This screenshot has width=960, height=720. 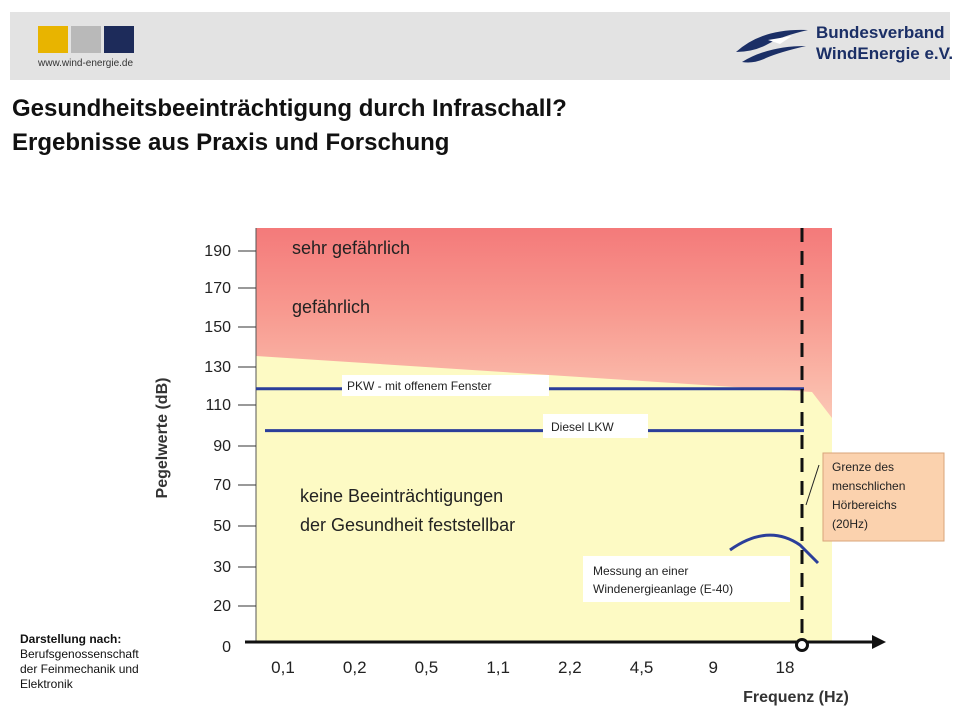 What do you see at coordinates (351, 248) in the screenshot?
I see `zone-label-very-dangerous: sehr gefährlich` at bounding box center [351, 248].